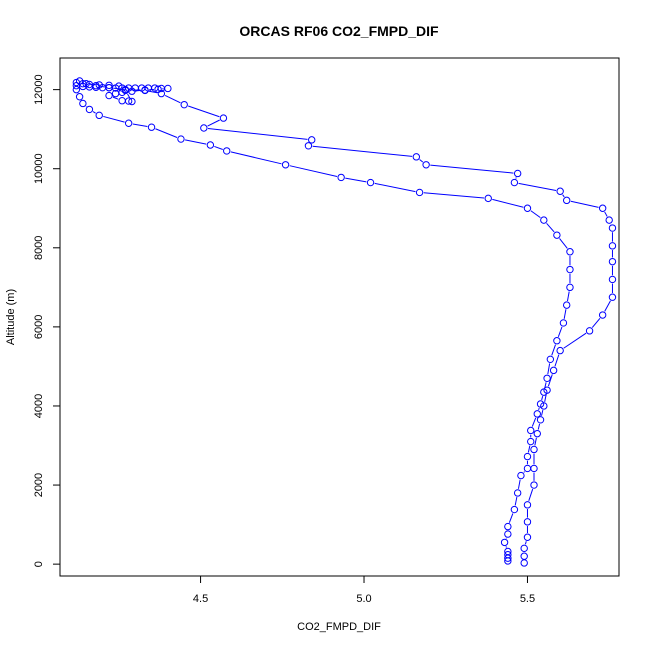 The height and width of the screenshot is (650, 650). I want to click on x-tick-label: 4.5, so click(200, 599).